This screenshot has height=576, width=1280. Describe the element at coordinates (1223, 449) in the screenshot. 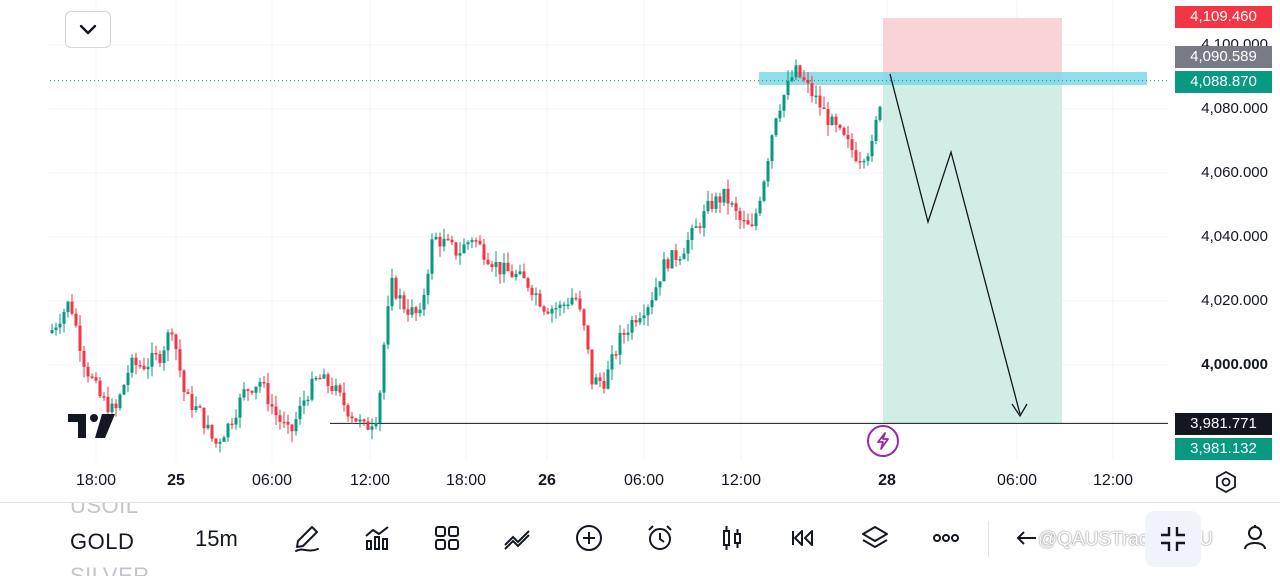

I see `price-tag-target2: 3,981.132` at that location.